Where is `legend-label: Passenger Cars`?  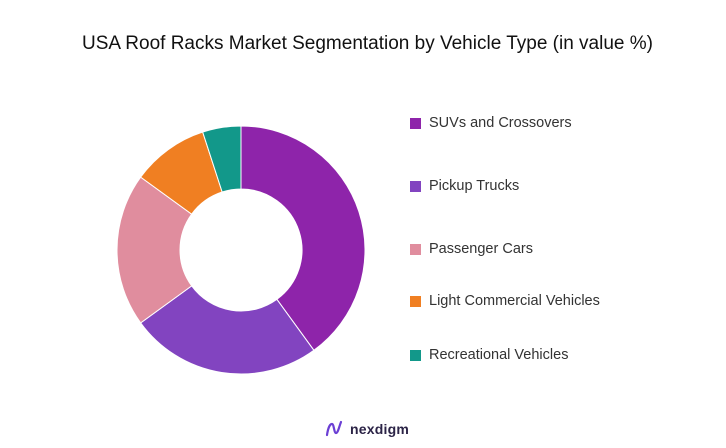 legend-label: Passenger Cars is located at coordinates (481, 249).